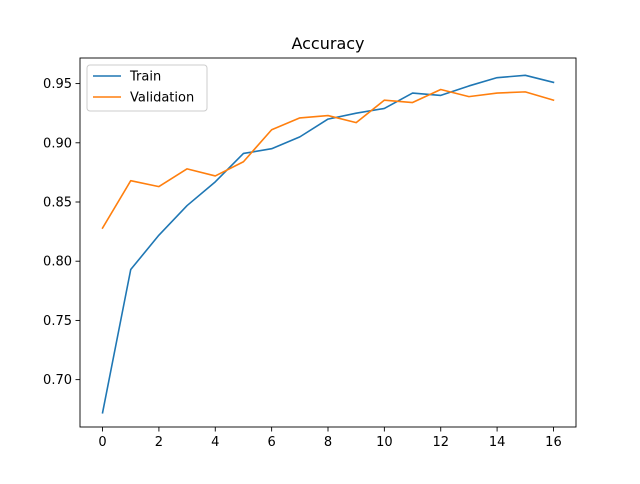 The height and width of the screenshot is (484, 640). What do you see at coordinates (145, 77) in the screenshot?
I see `legend-label-train: Train` at bounding box center [145, 77].